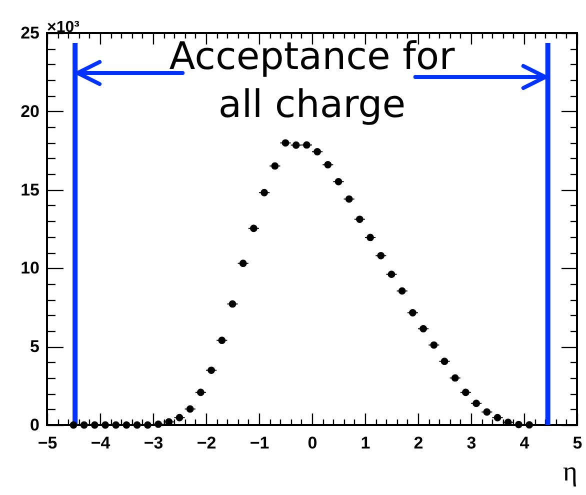 This screenshot has width=586, height=495. I want to click on x-tick-label: 2, so click(419, 443).